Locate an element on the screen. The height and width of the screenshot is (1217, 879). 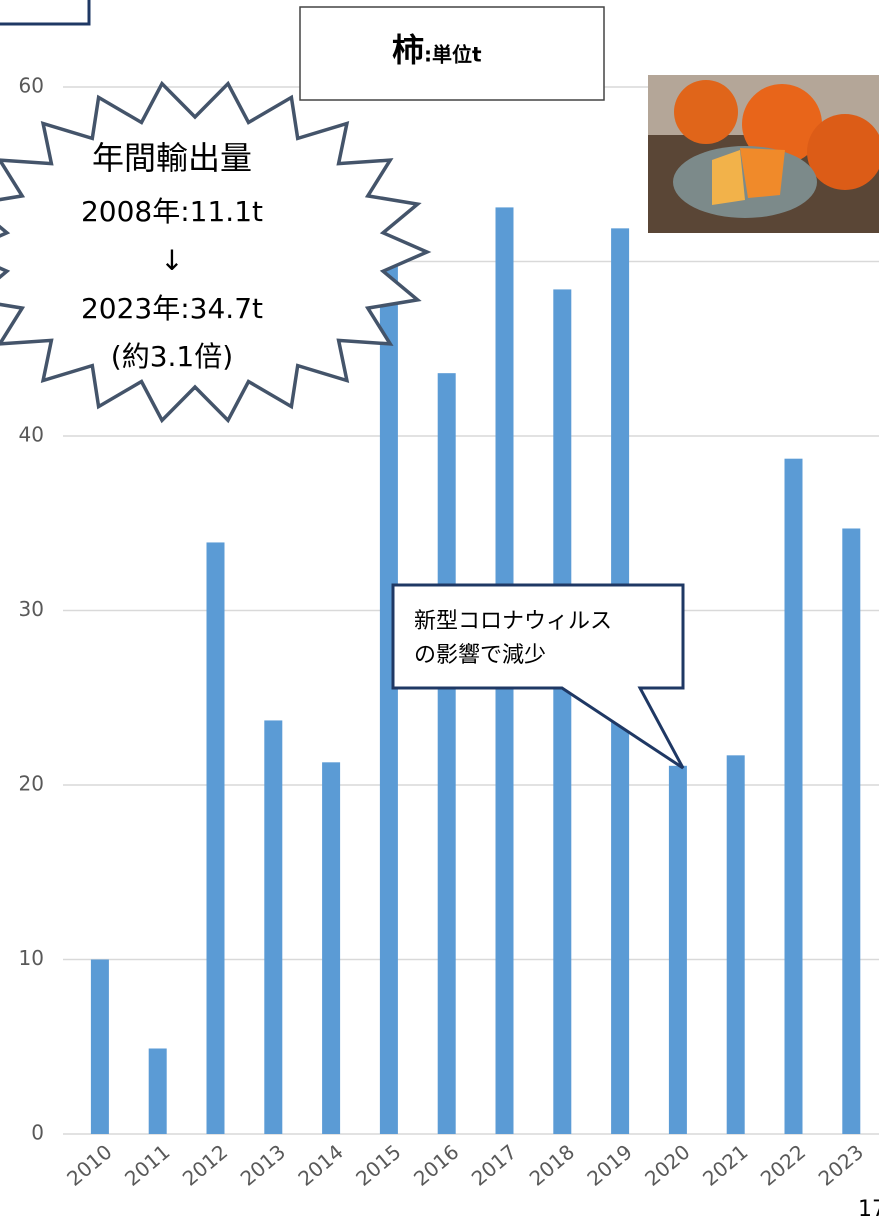
x-tick-label: 2013 is located at coordinates (263, 1165).